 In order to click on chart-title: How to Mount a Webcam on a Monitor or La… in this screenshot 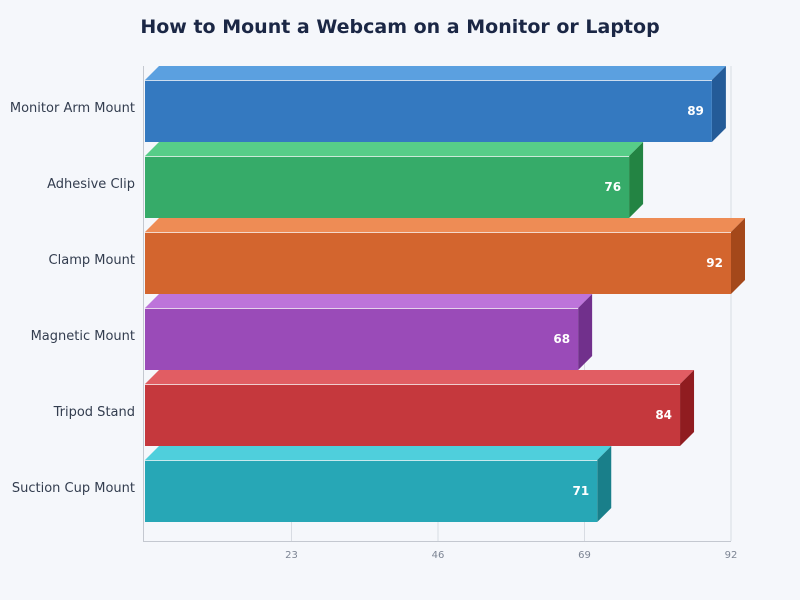, I will do `click(400, 27)`.